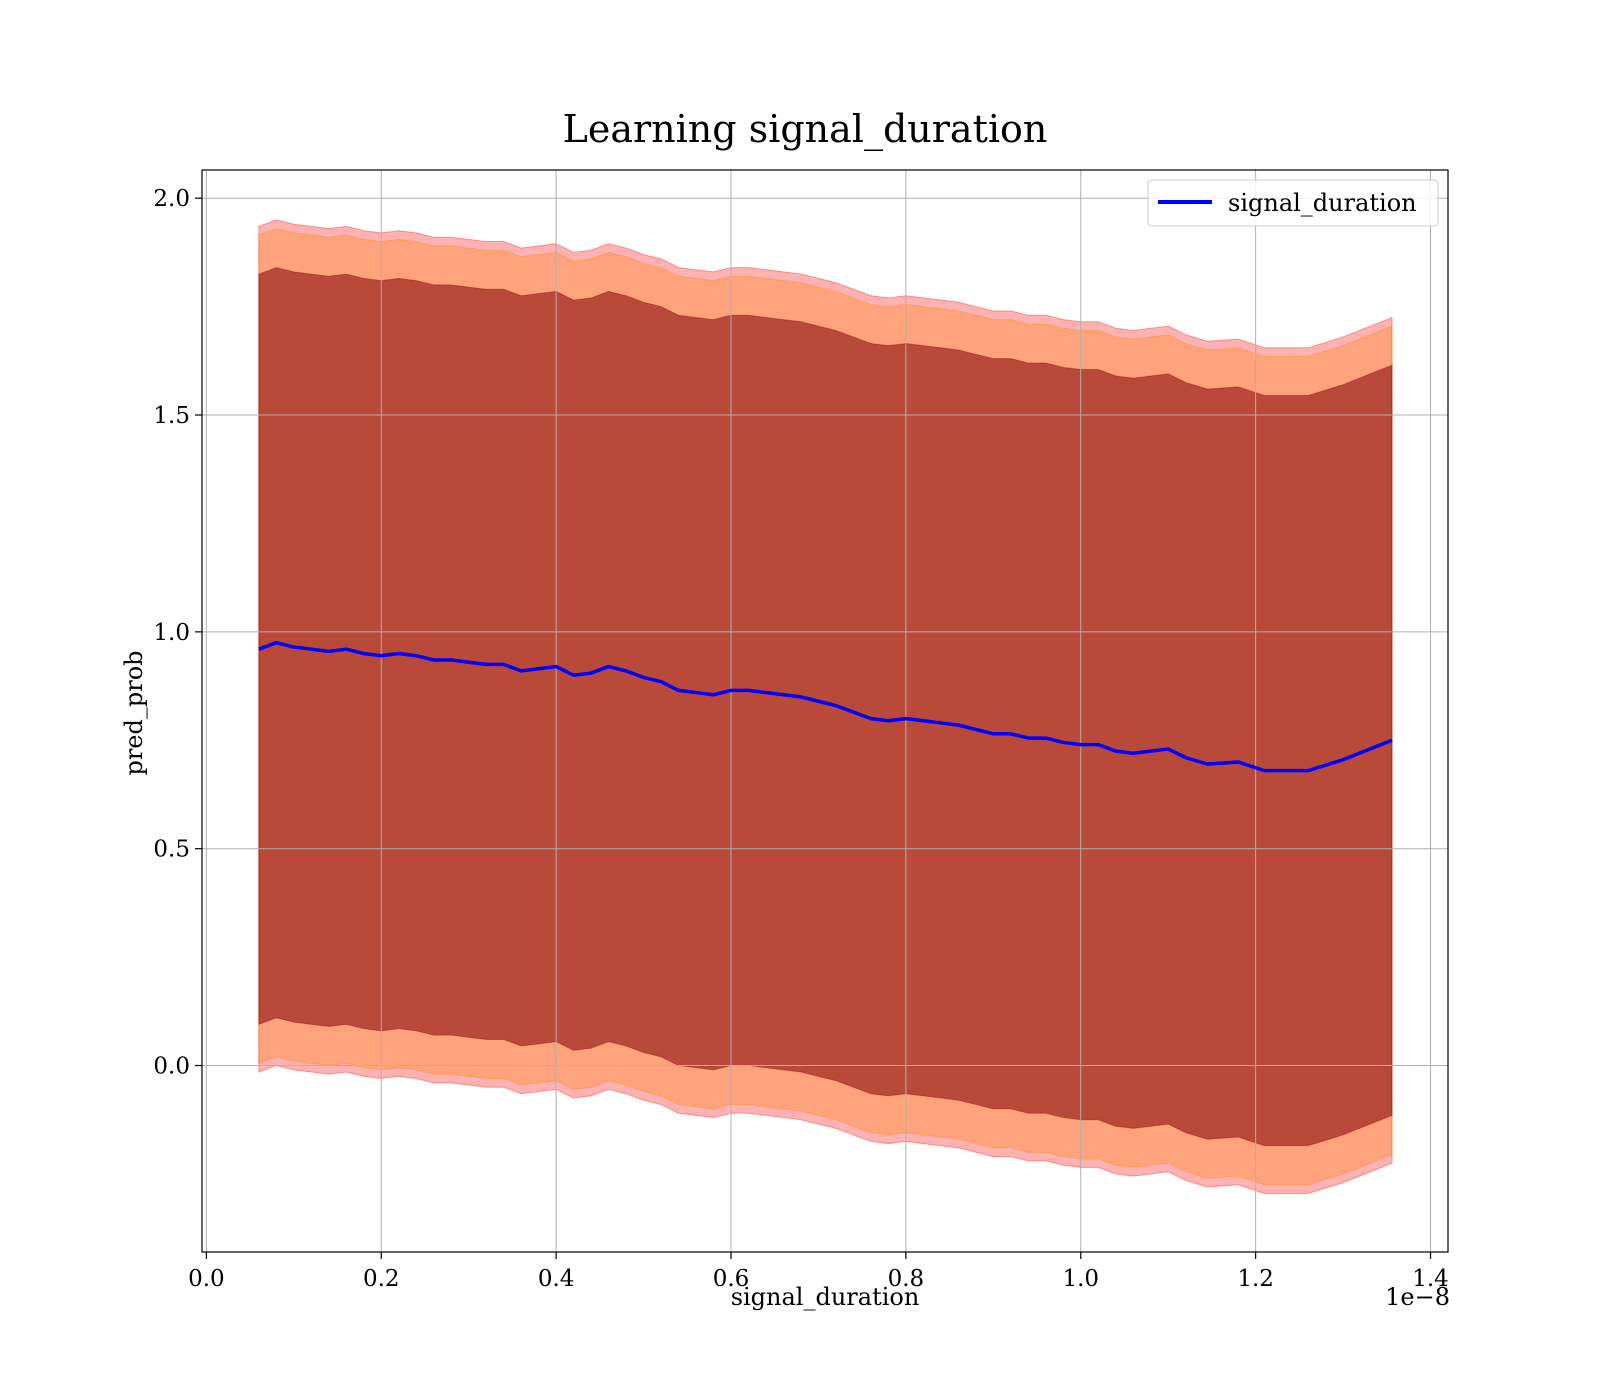  Describe the element at coordinates (906, 1279) in the screenshot. I see `x-tick-label: 0.8` at that location.